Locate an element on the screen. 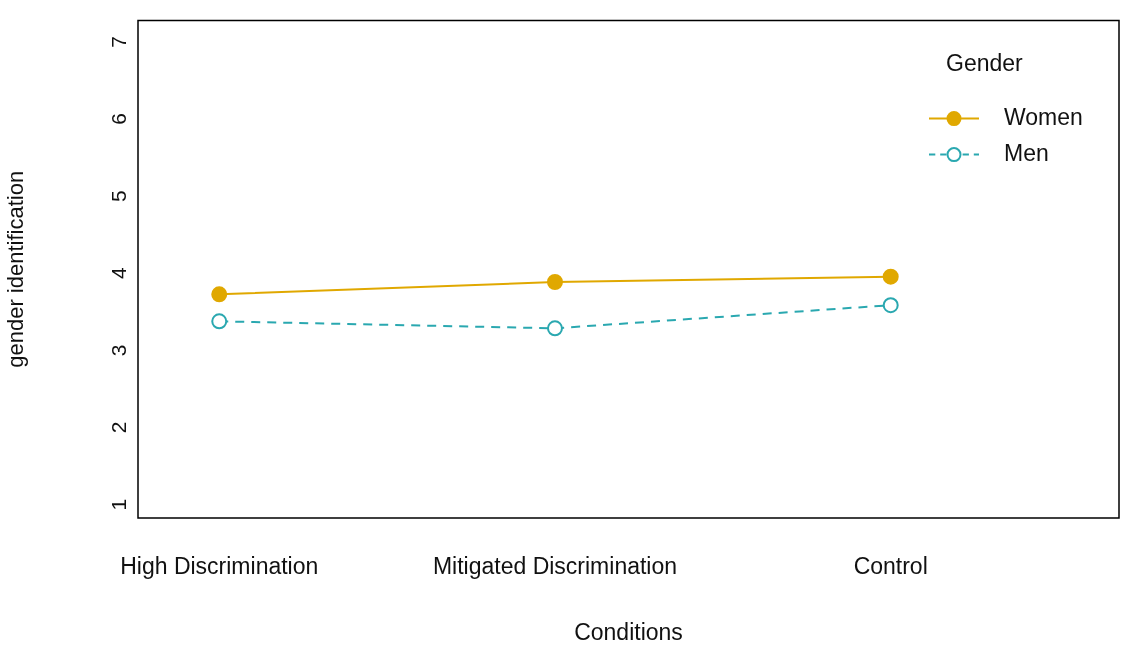 The height and width of the screenshot is (649, 1128). x-tick-label: Mitigated Discrimination is located at coordinates (555, 566).